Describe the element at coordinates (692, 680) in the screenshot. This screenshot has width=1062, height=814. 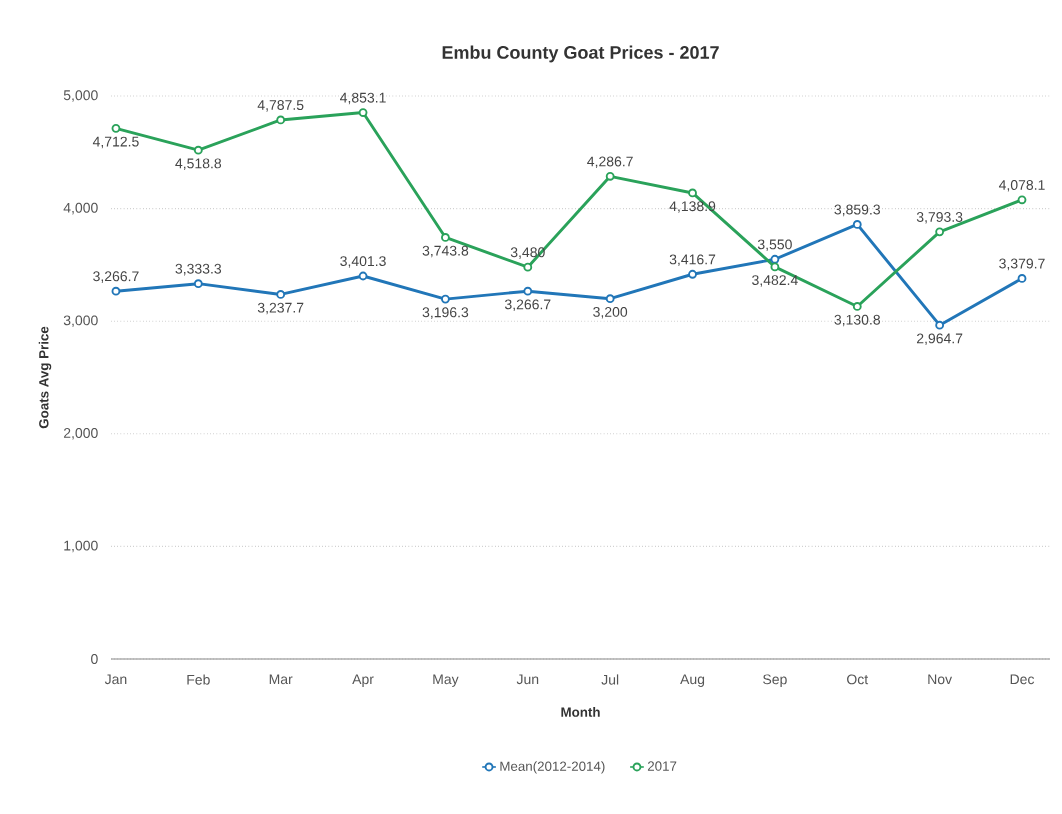
I see `x-tick-label: Aug` at that location.